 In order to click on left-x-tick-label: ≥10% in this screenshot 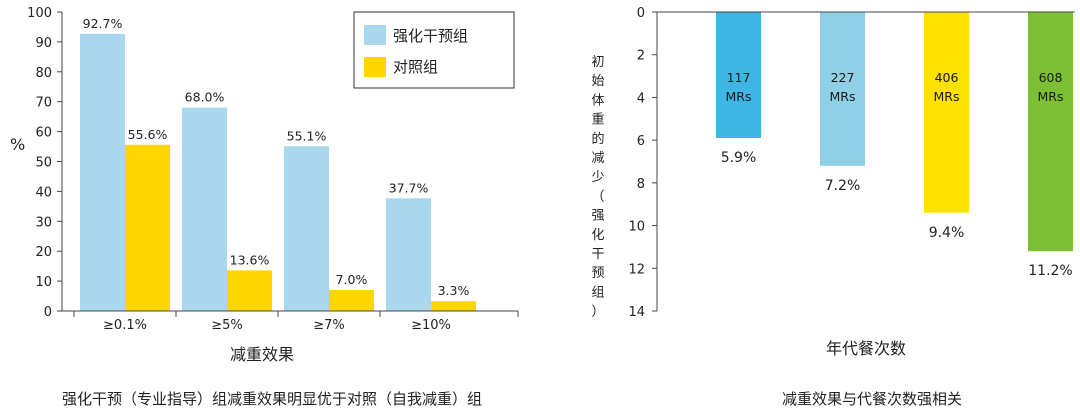, I will do `click(431, 325)`.